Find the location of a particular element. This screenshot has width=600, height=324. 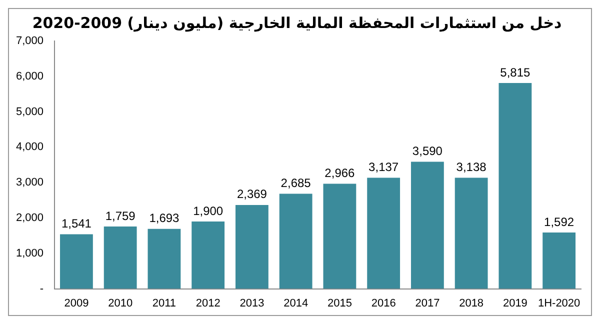

data-label: 1,759 is located at coordinates (120, 215).